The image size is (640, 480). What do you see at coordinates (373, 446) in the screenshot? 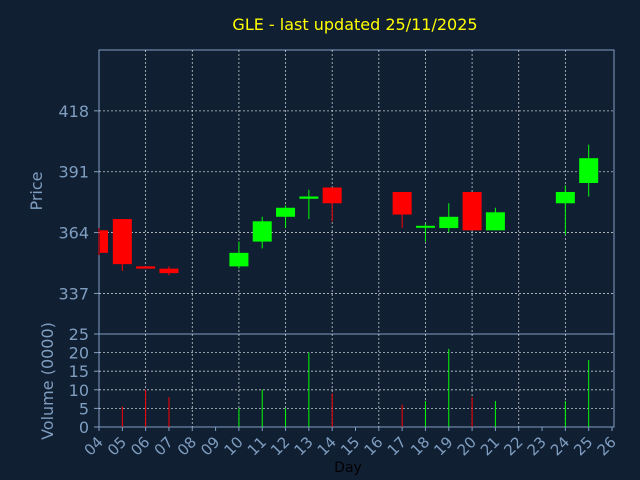
I see `x-tick-label: 16` at bounding box center [373, 446].